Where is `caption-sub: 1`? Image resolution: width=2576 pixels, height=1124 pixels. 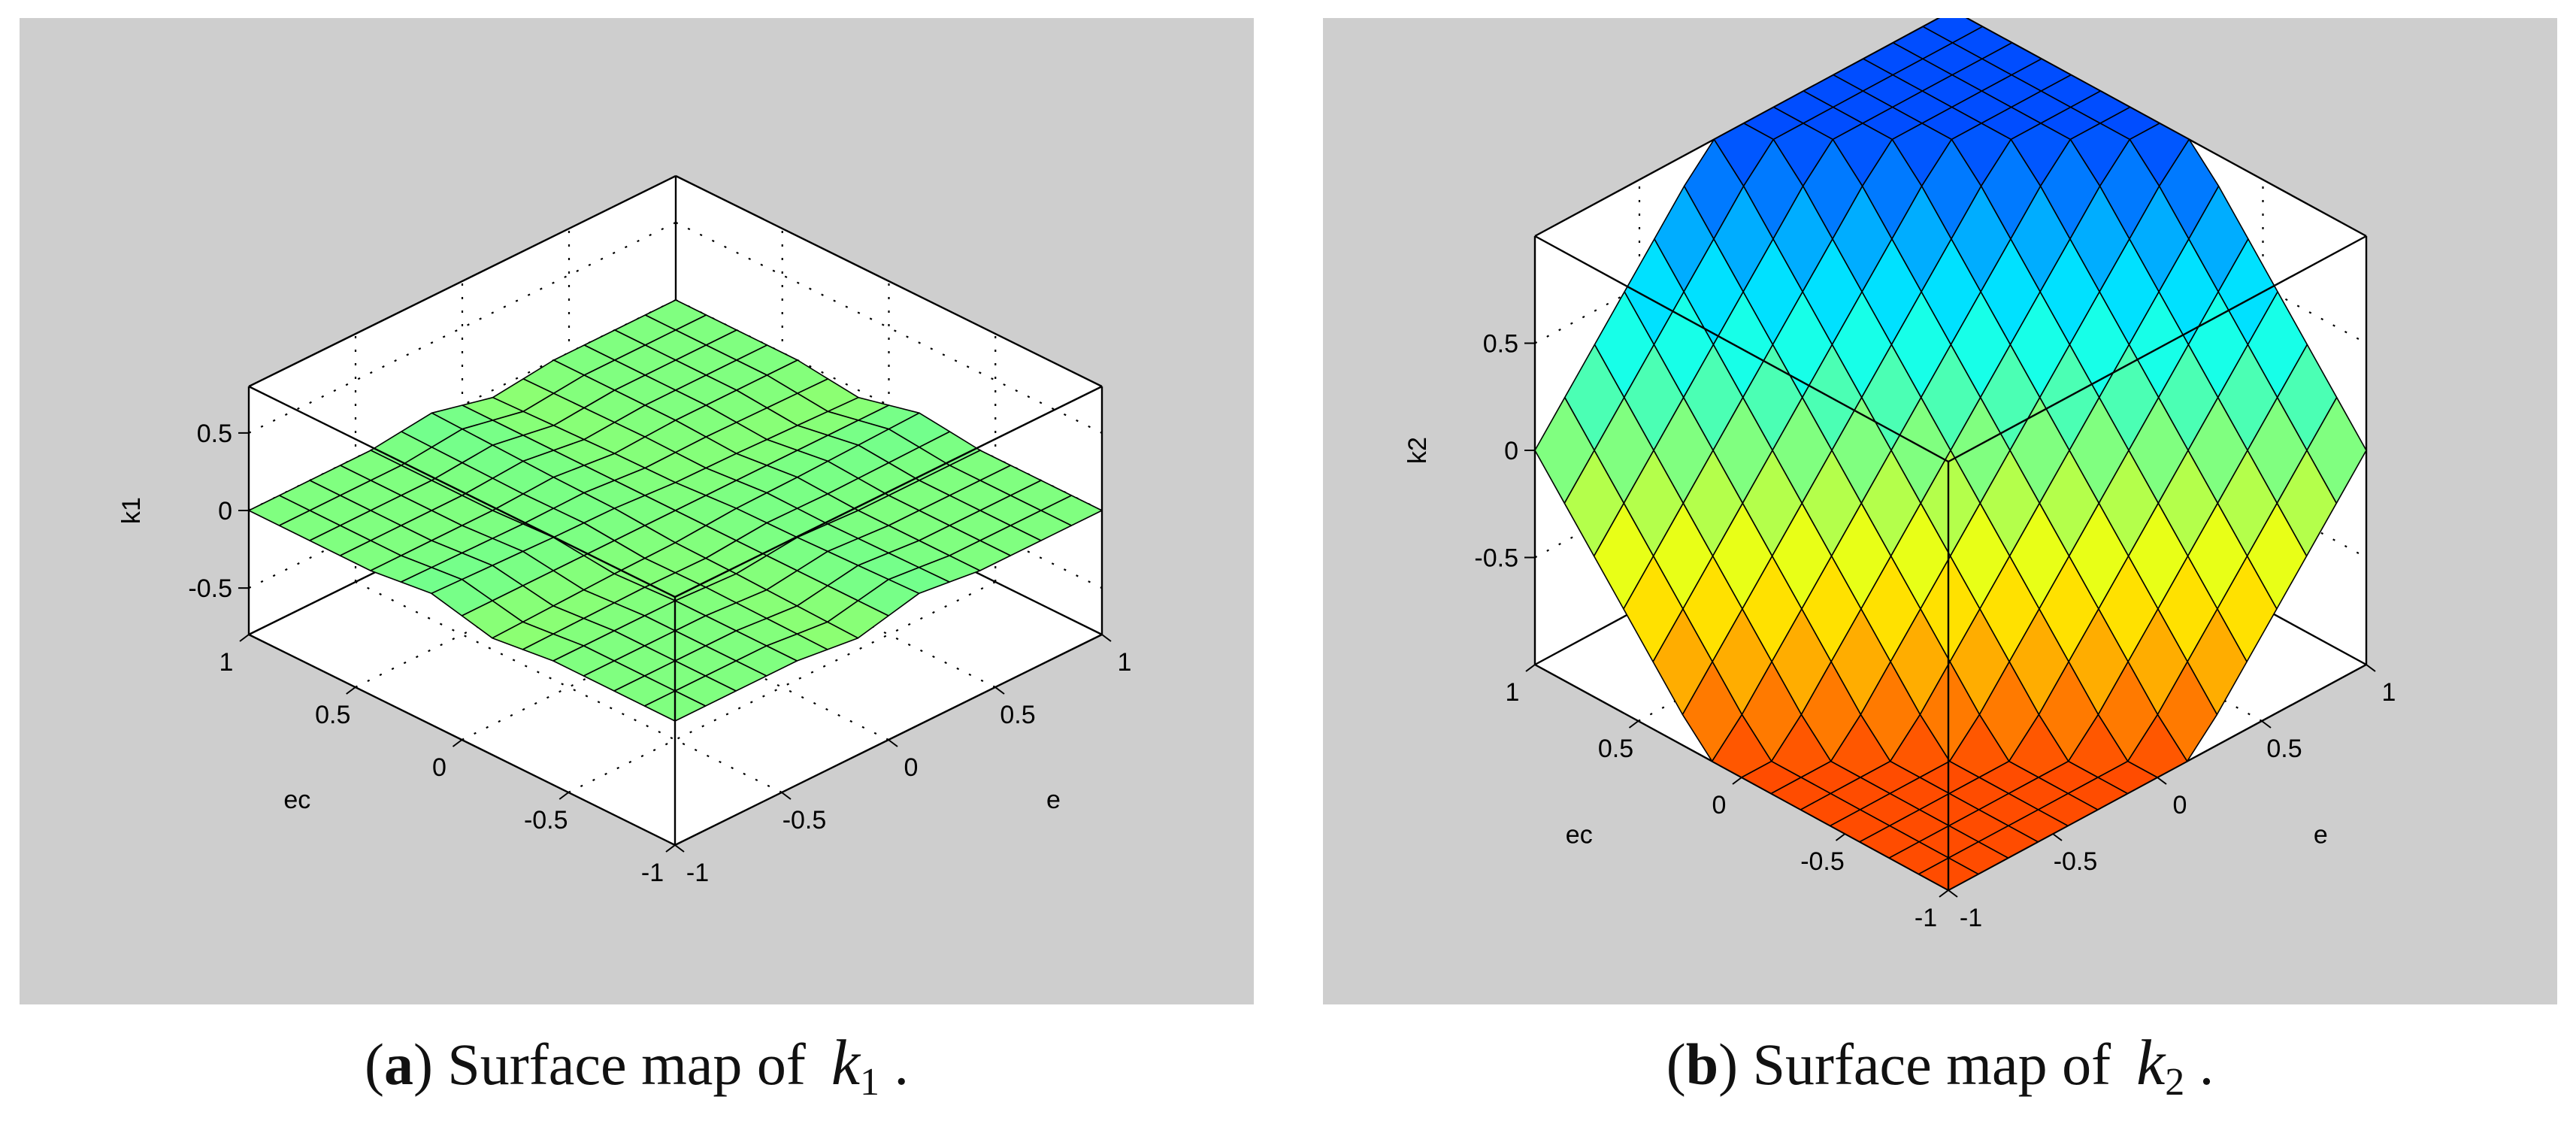
caption-sub: 1 is located at coordinates (870, 1082).